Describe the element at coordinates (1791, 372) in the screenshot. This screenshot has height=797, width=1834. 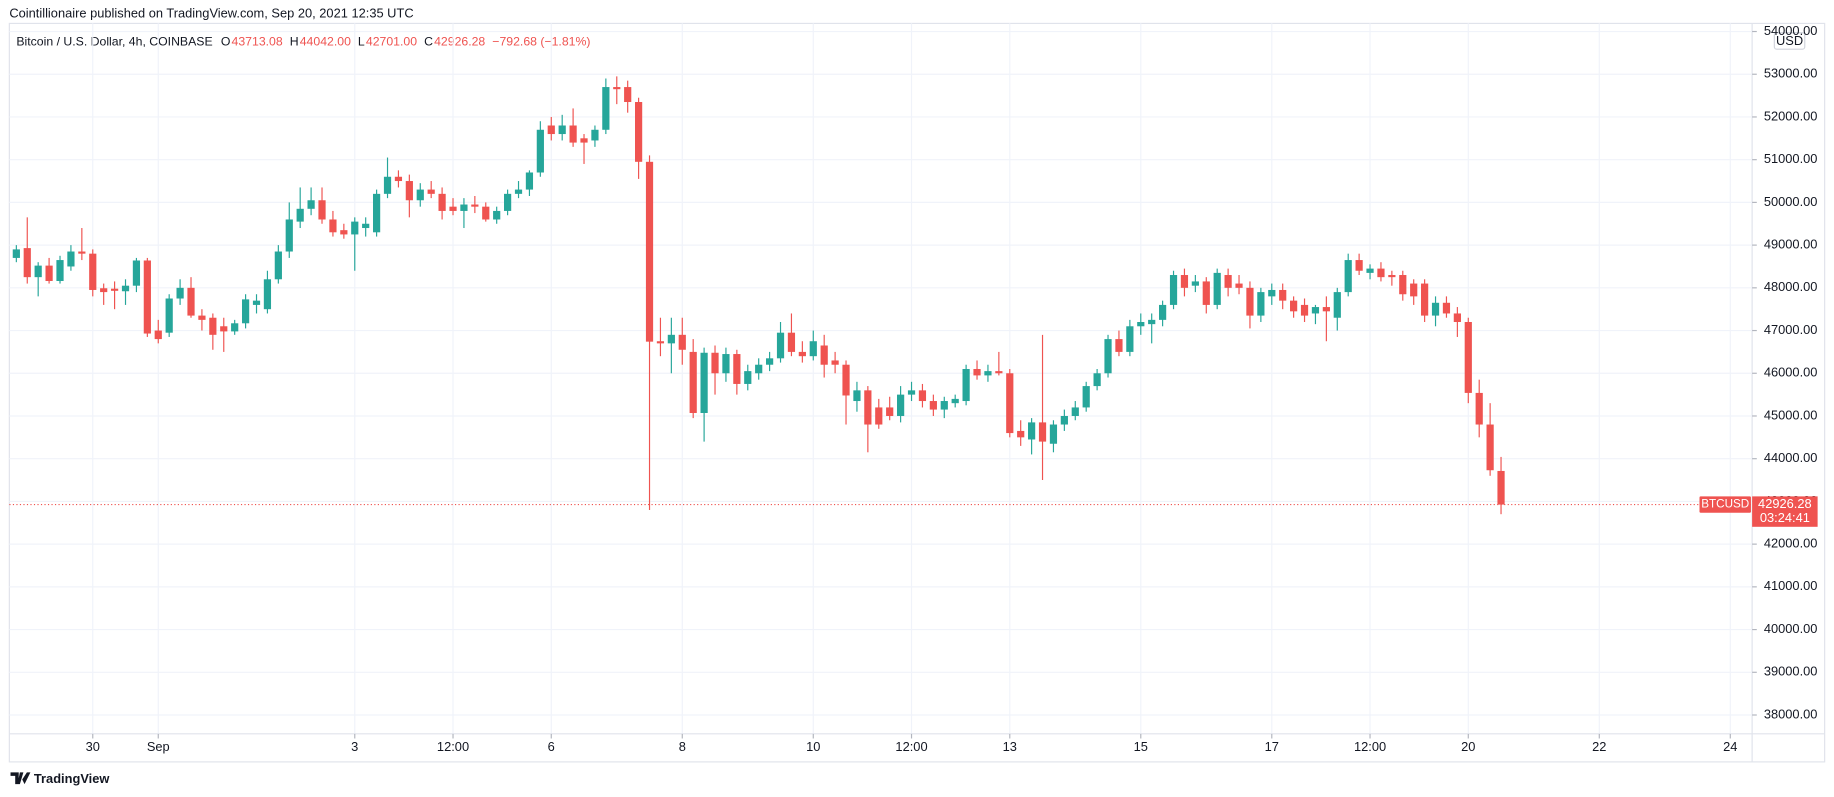
I see `y-tick-label: 46000.00` at that location.